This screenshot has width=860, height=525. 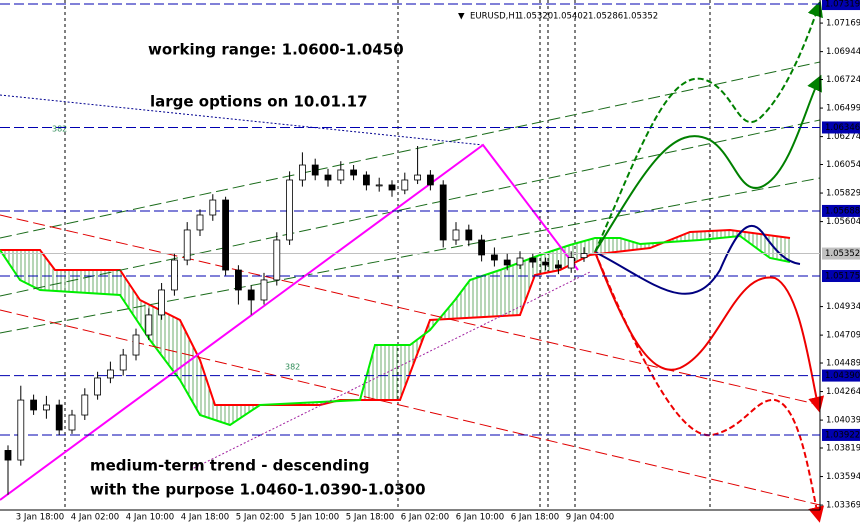 I want to click on y-tick-label: 1.03594, so click(x=843, y=477).